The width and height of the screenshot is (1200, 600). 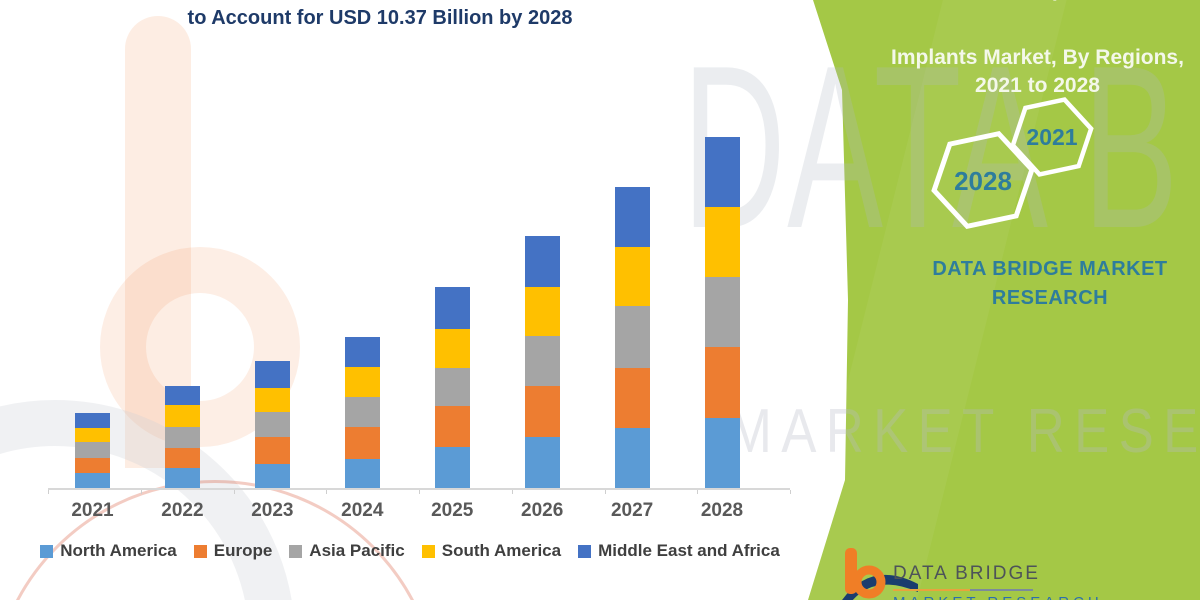 I want to click on side-title-line2: Implants Market, By Regions,, so click(x=1037, y=57).